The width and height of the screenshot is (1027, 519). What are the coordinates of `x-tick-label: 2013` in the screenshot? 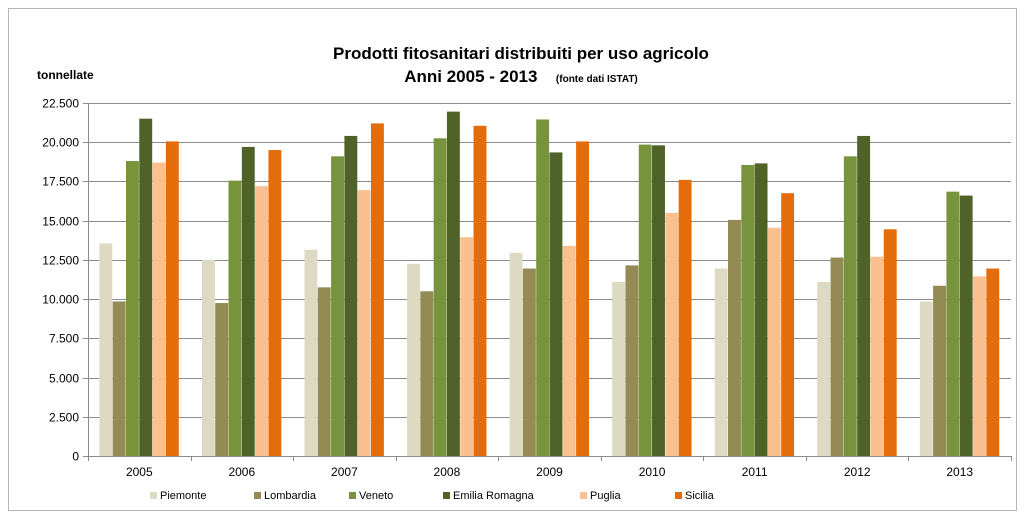 It's located at (959, 472).